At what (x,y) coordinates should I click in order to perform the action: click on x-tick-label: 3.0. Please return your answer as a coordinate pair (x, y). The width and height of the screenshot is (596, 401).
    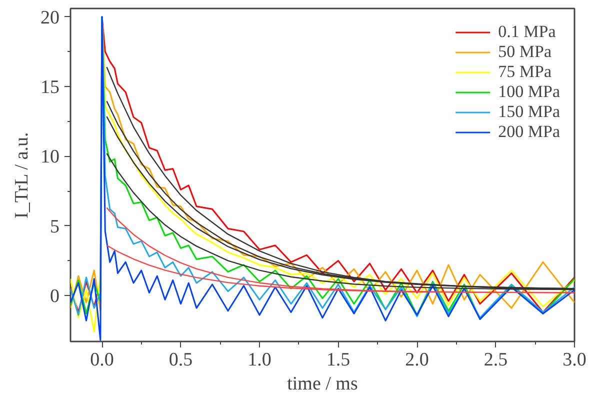
    Looking at the image, I should click on (574, 360).